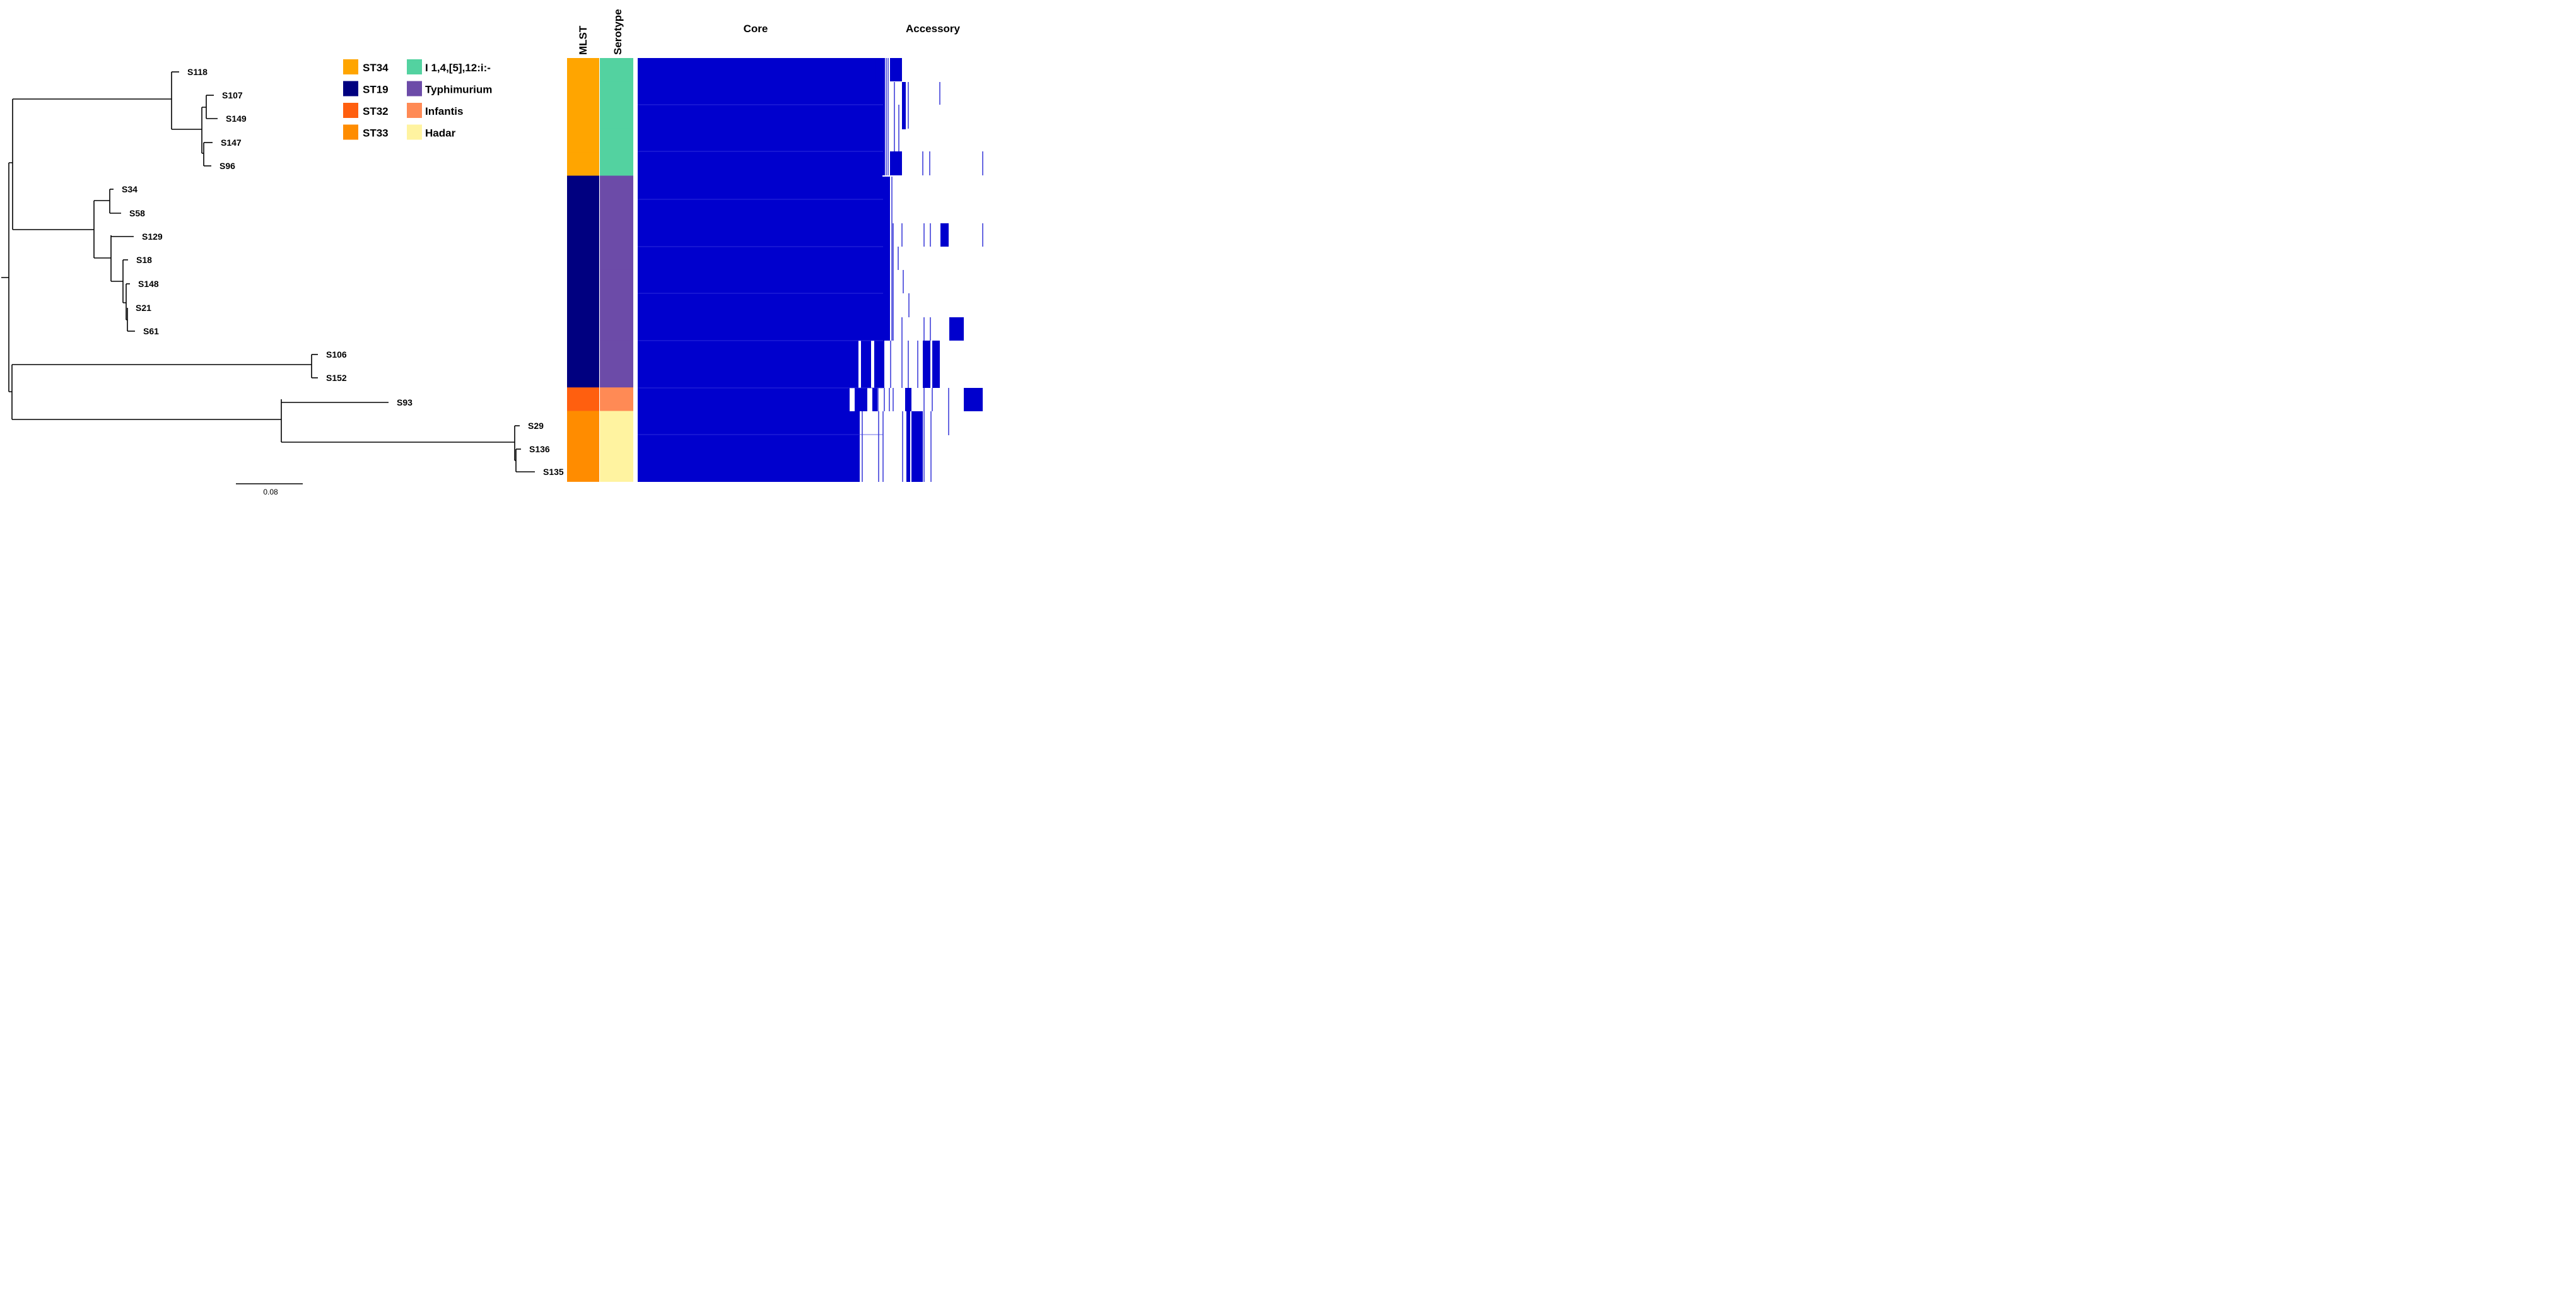 The height and width of the screenshot is (1300, 2576). Describe the element at coordinates (583, 40) in the screenshot. I see `mlst-column-header: MLST` at that location.